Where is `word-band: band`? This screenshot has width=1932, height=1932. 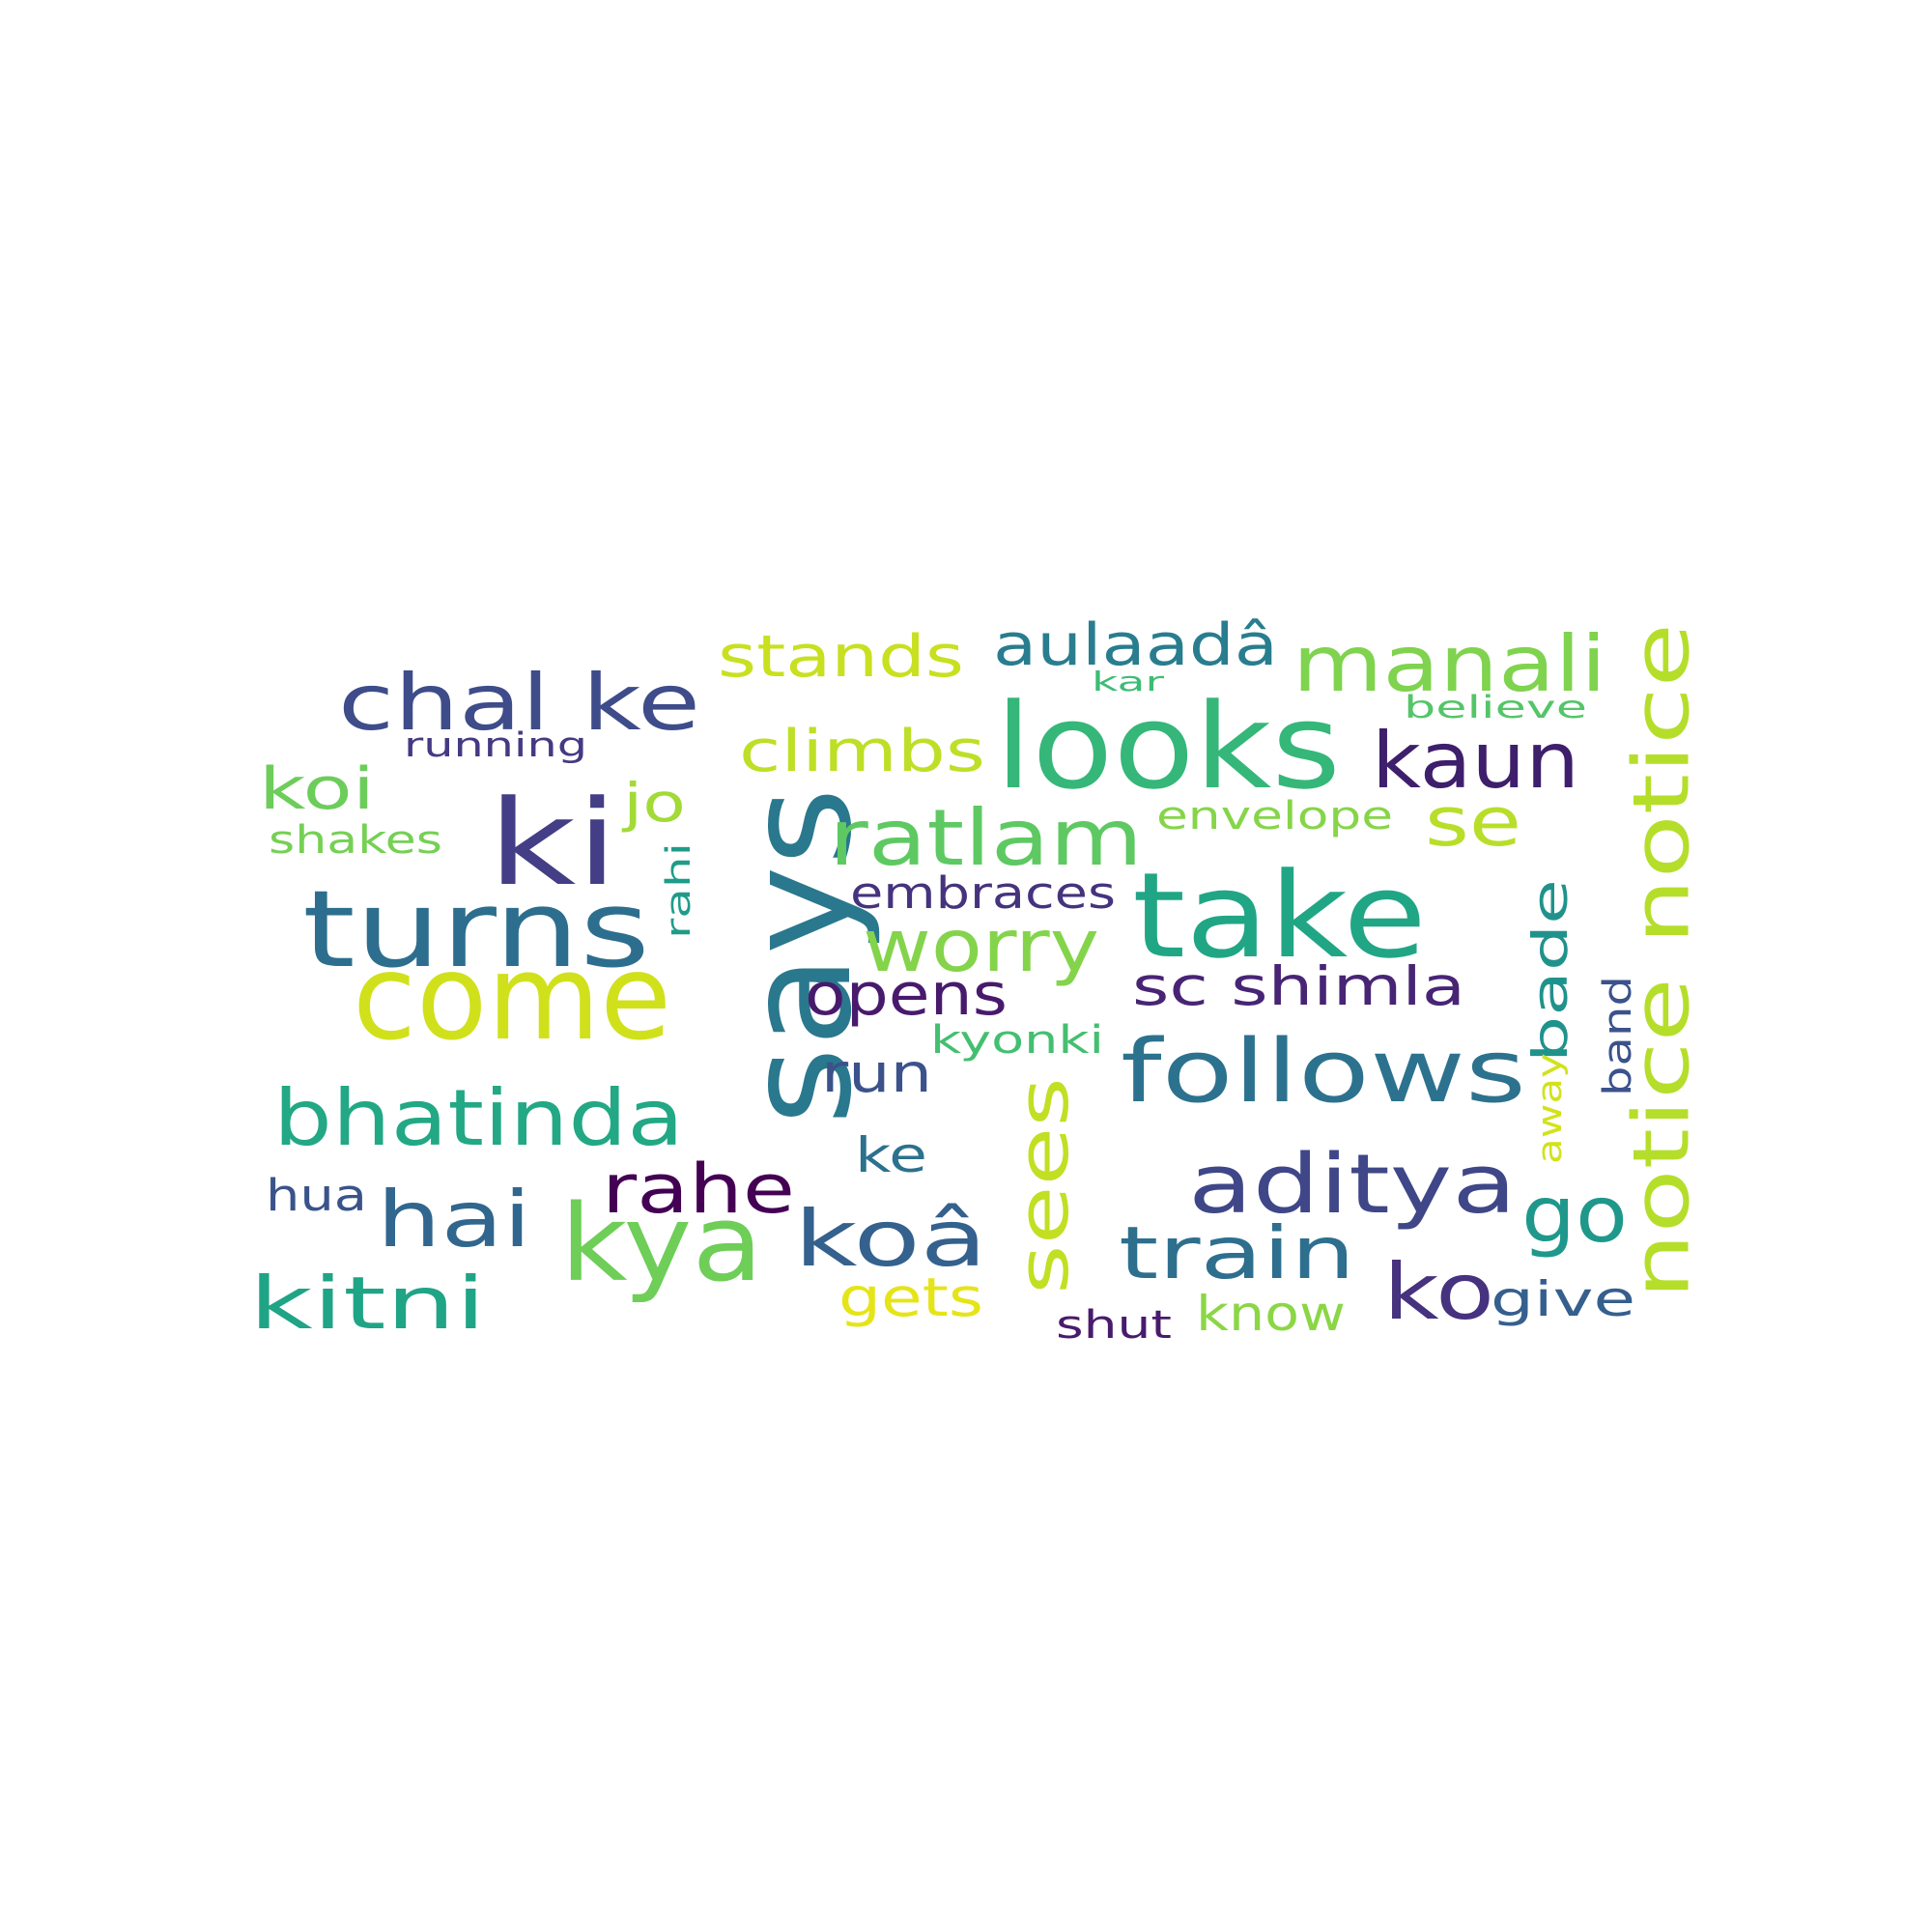 word-band: band is located at coordinates (1618, 1036).